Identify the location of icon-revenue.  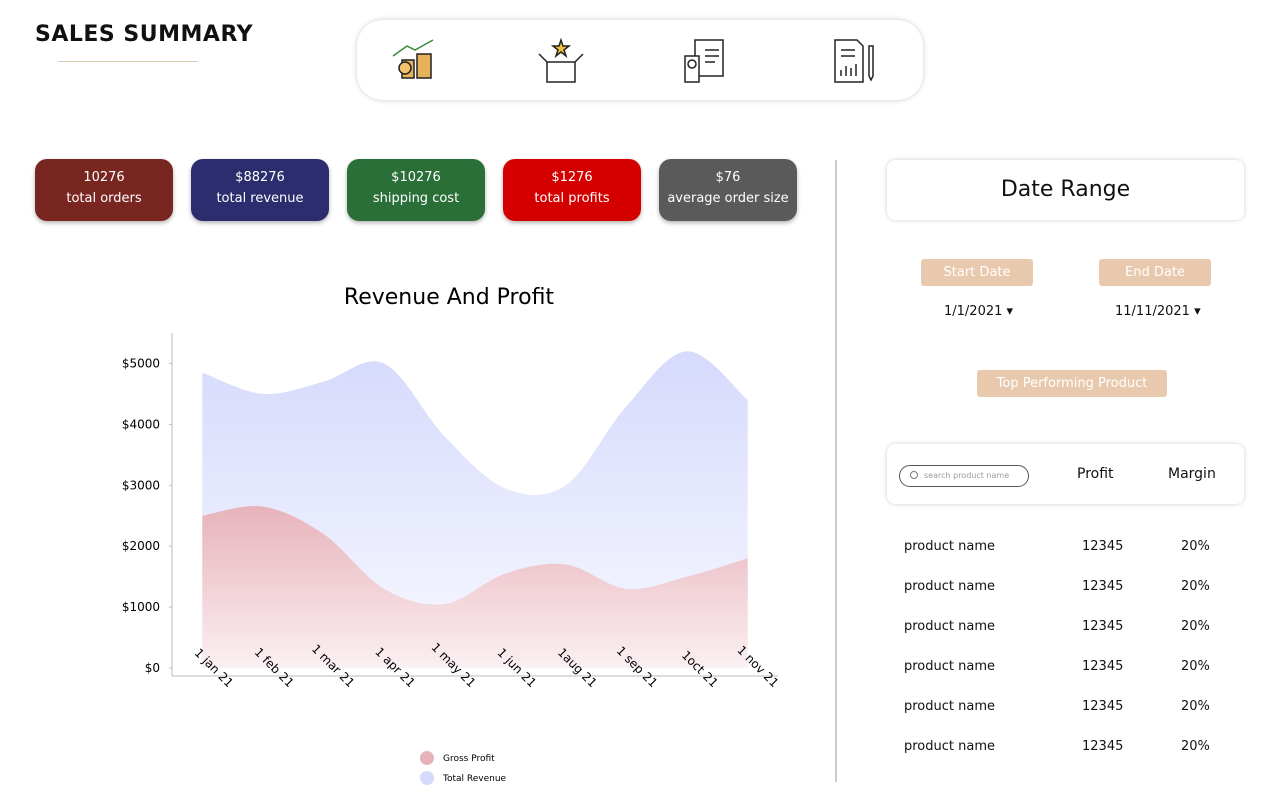
(413, 59).